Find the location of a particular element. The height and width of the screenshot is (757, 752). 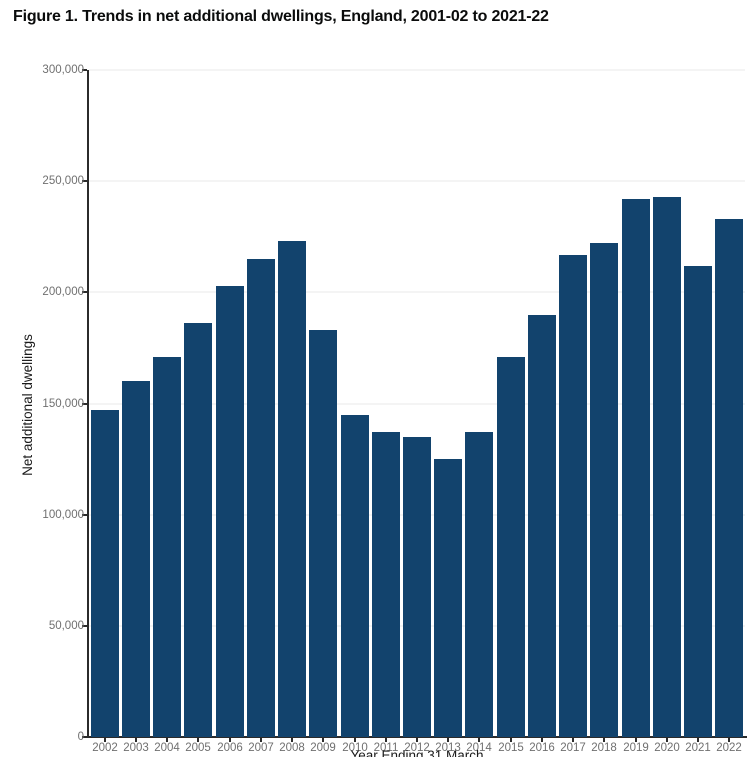

x-tick-label-2015: 2015 is located at coordinates (511, 748).